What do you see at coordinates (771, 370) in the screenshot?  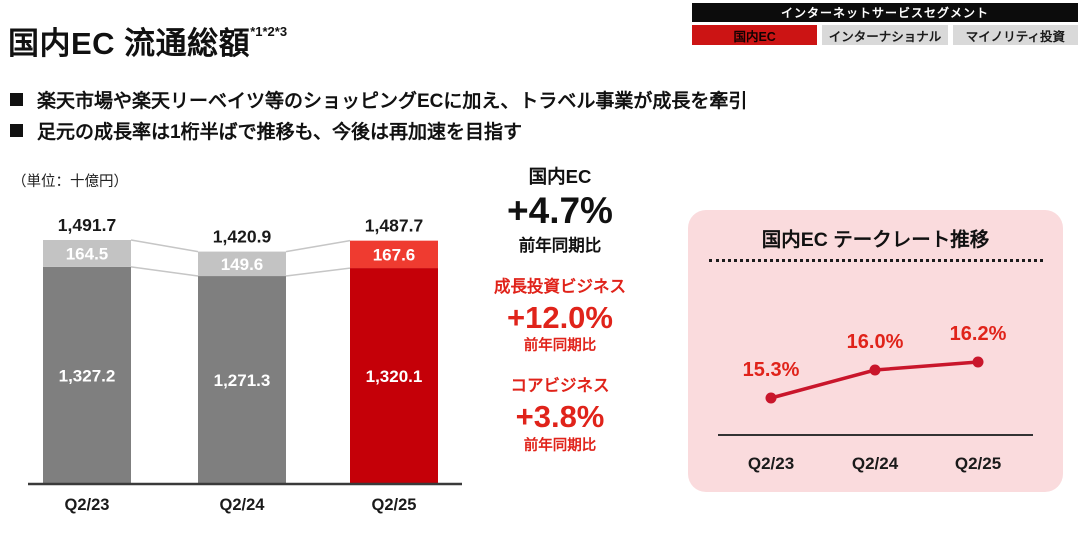 I see `svg-text: 15.3%` at bounding box center [771, 370].